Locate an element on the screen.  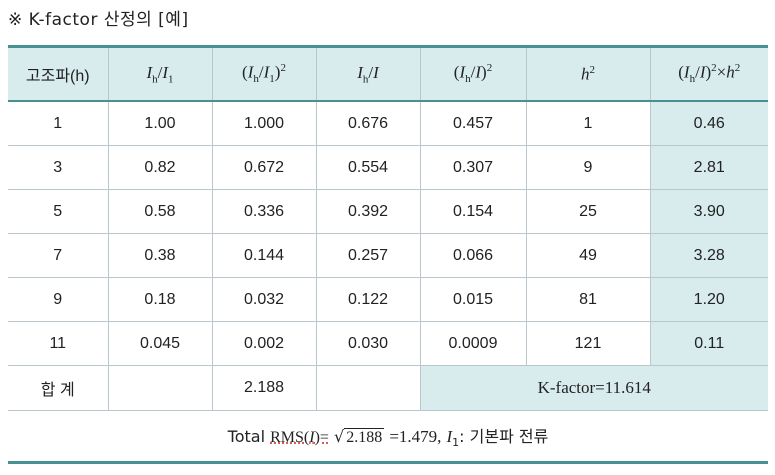
cell-c4: 0.457 is located at coordinates (473, 123).